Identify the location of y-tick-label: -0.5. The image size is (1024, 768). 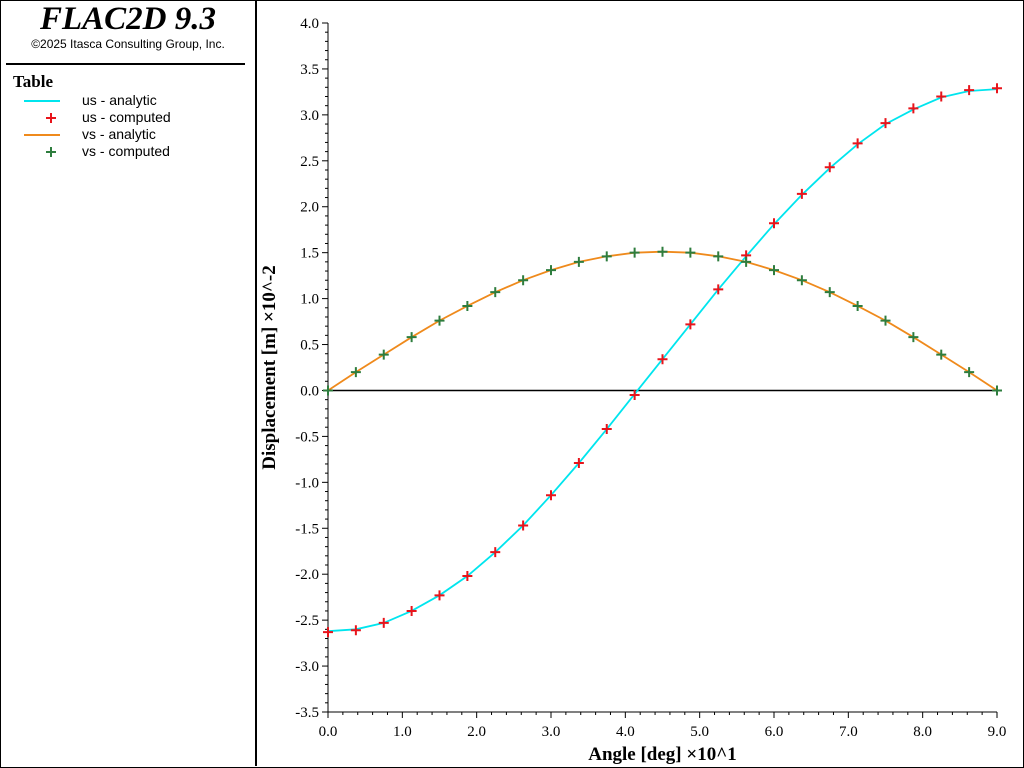
(307, 437).